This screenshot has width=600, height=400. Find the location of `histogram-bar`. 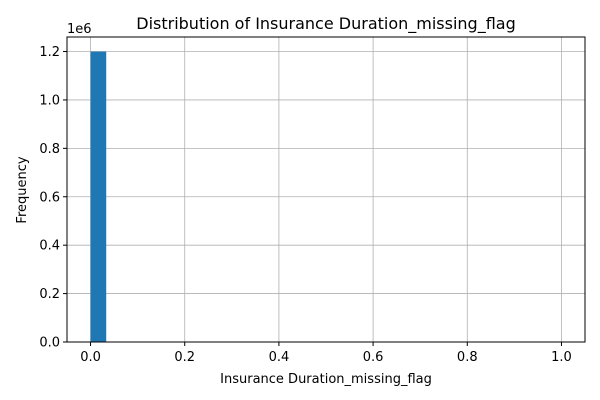

histogram-bar is located at coordinates (98, 197).